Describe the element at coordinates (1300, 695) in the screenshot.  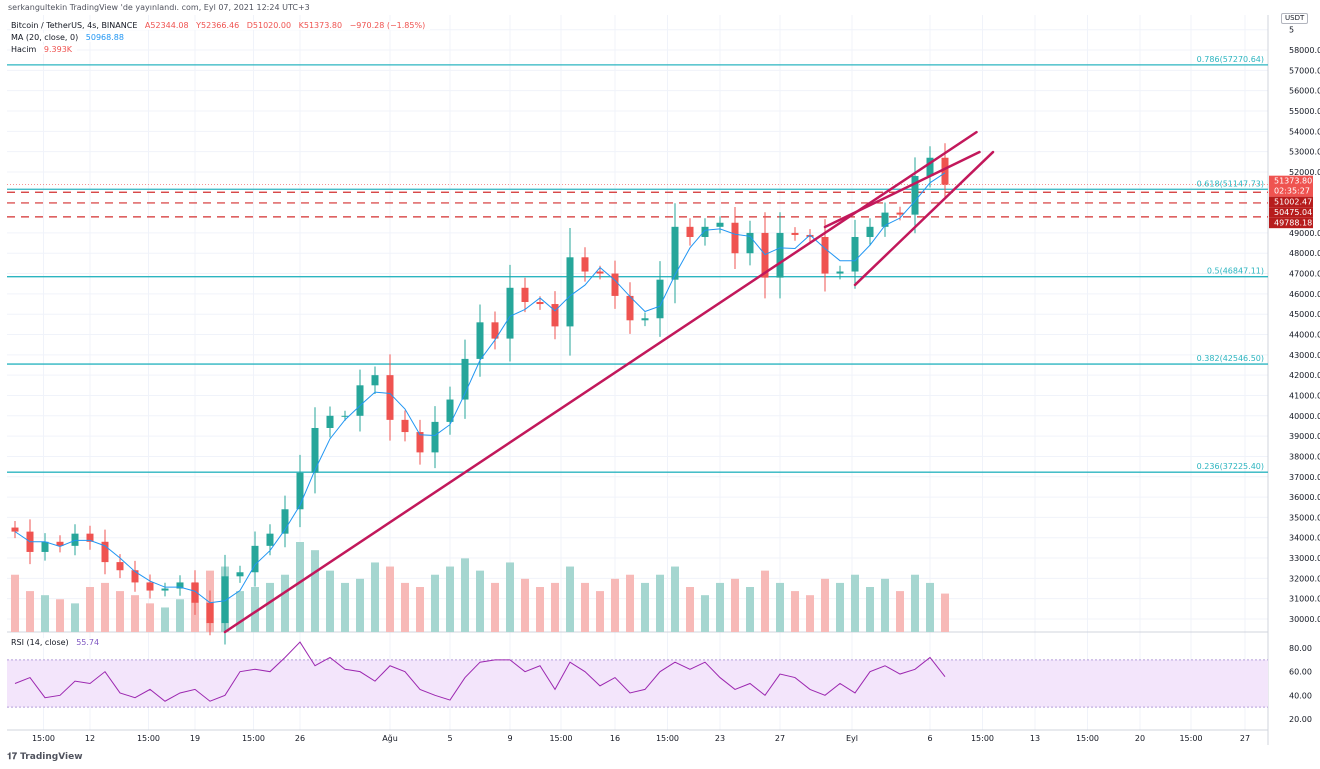
I see `rsi-tick-label: 40.00` at that location.